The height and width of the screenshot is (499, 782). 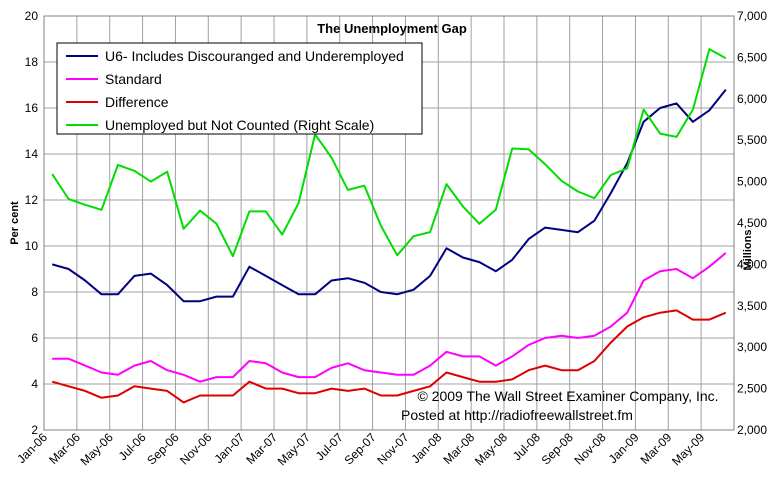 What do you see at coordinates (752, 99) in the screenshot?
I see `right-tick-label: 6,000` at bounding box center [752, 99].